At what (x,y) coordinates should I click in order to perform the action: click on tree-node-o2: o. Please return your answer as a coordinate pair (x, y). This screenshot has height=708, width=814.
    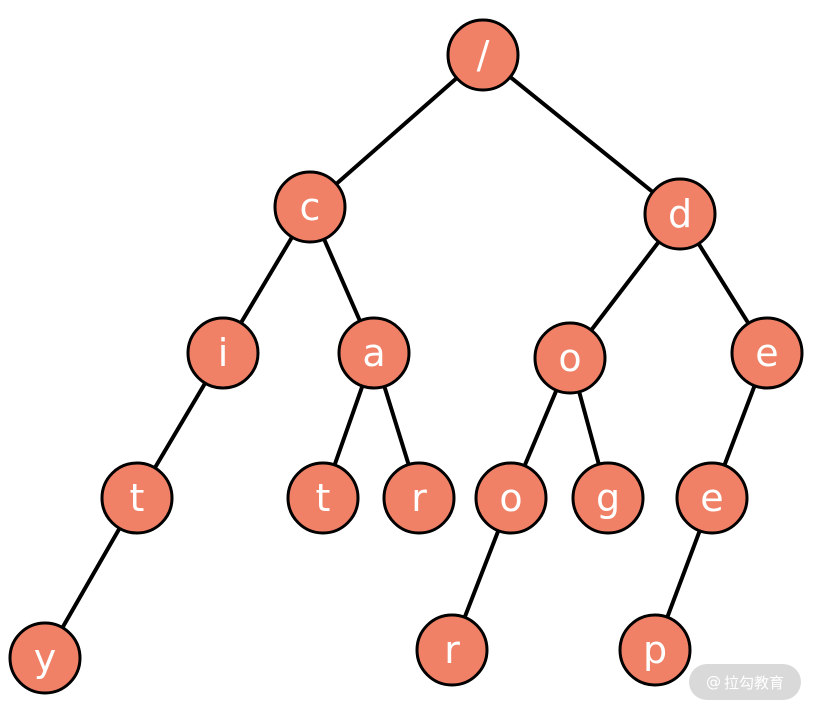
    Looking at the image, I should click on (511, 498).